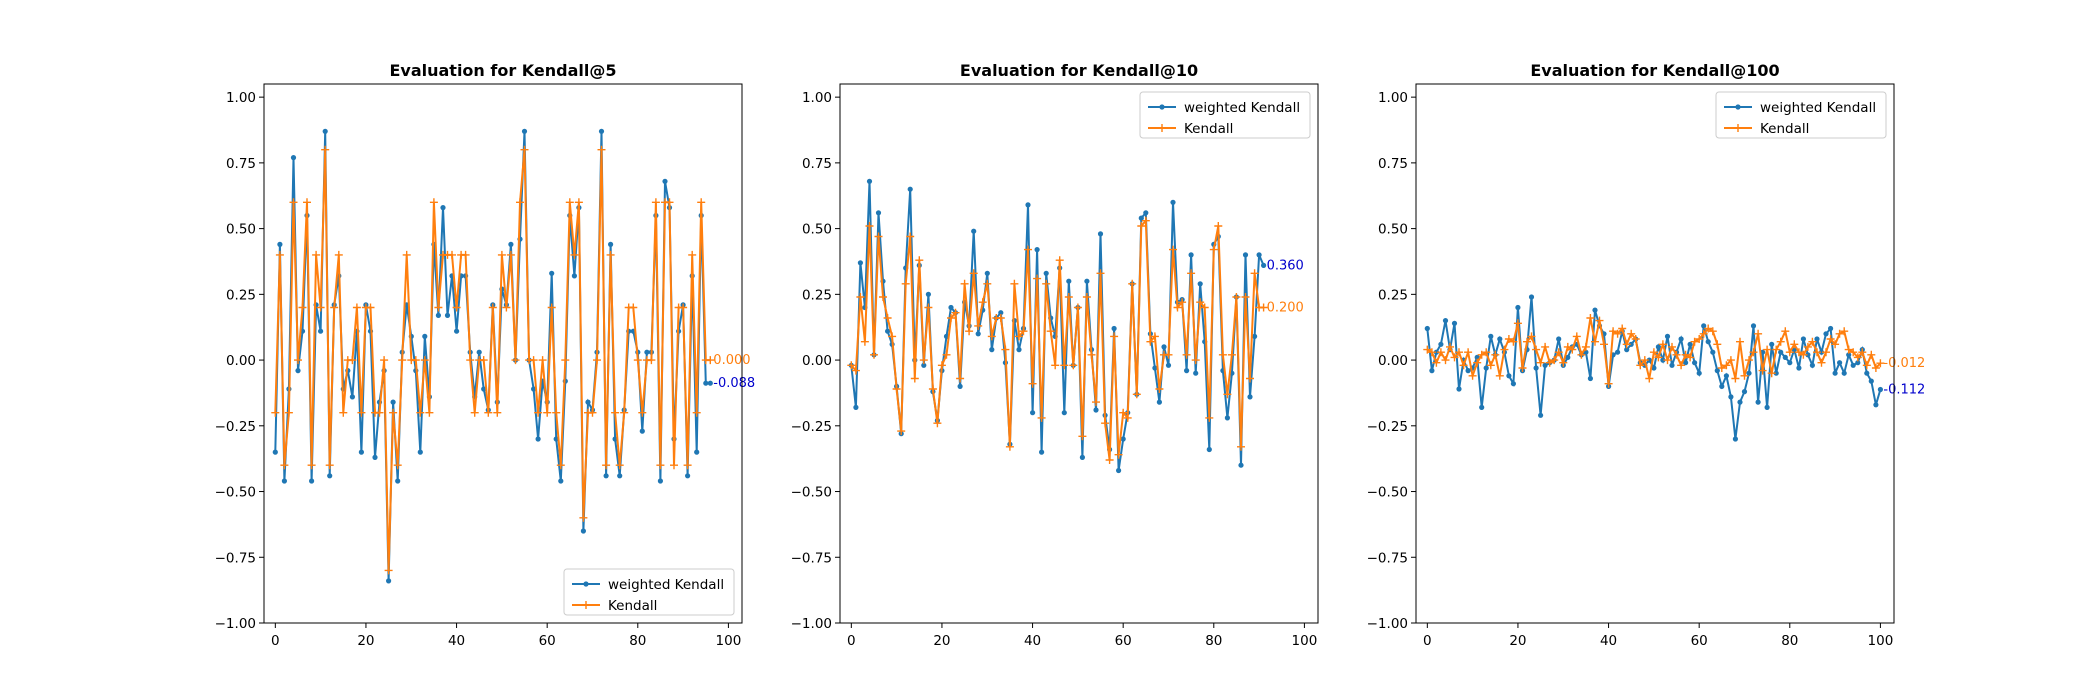 The image size is (2100, 700). What do you see at coordinates (1789, 641) in the screenshot?
I see `x-tick-label: 80` at bounding box center [1789, 641].